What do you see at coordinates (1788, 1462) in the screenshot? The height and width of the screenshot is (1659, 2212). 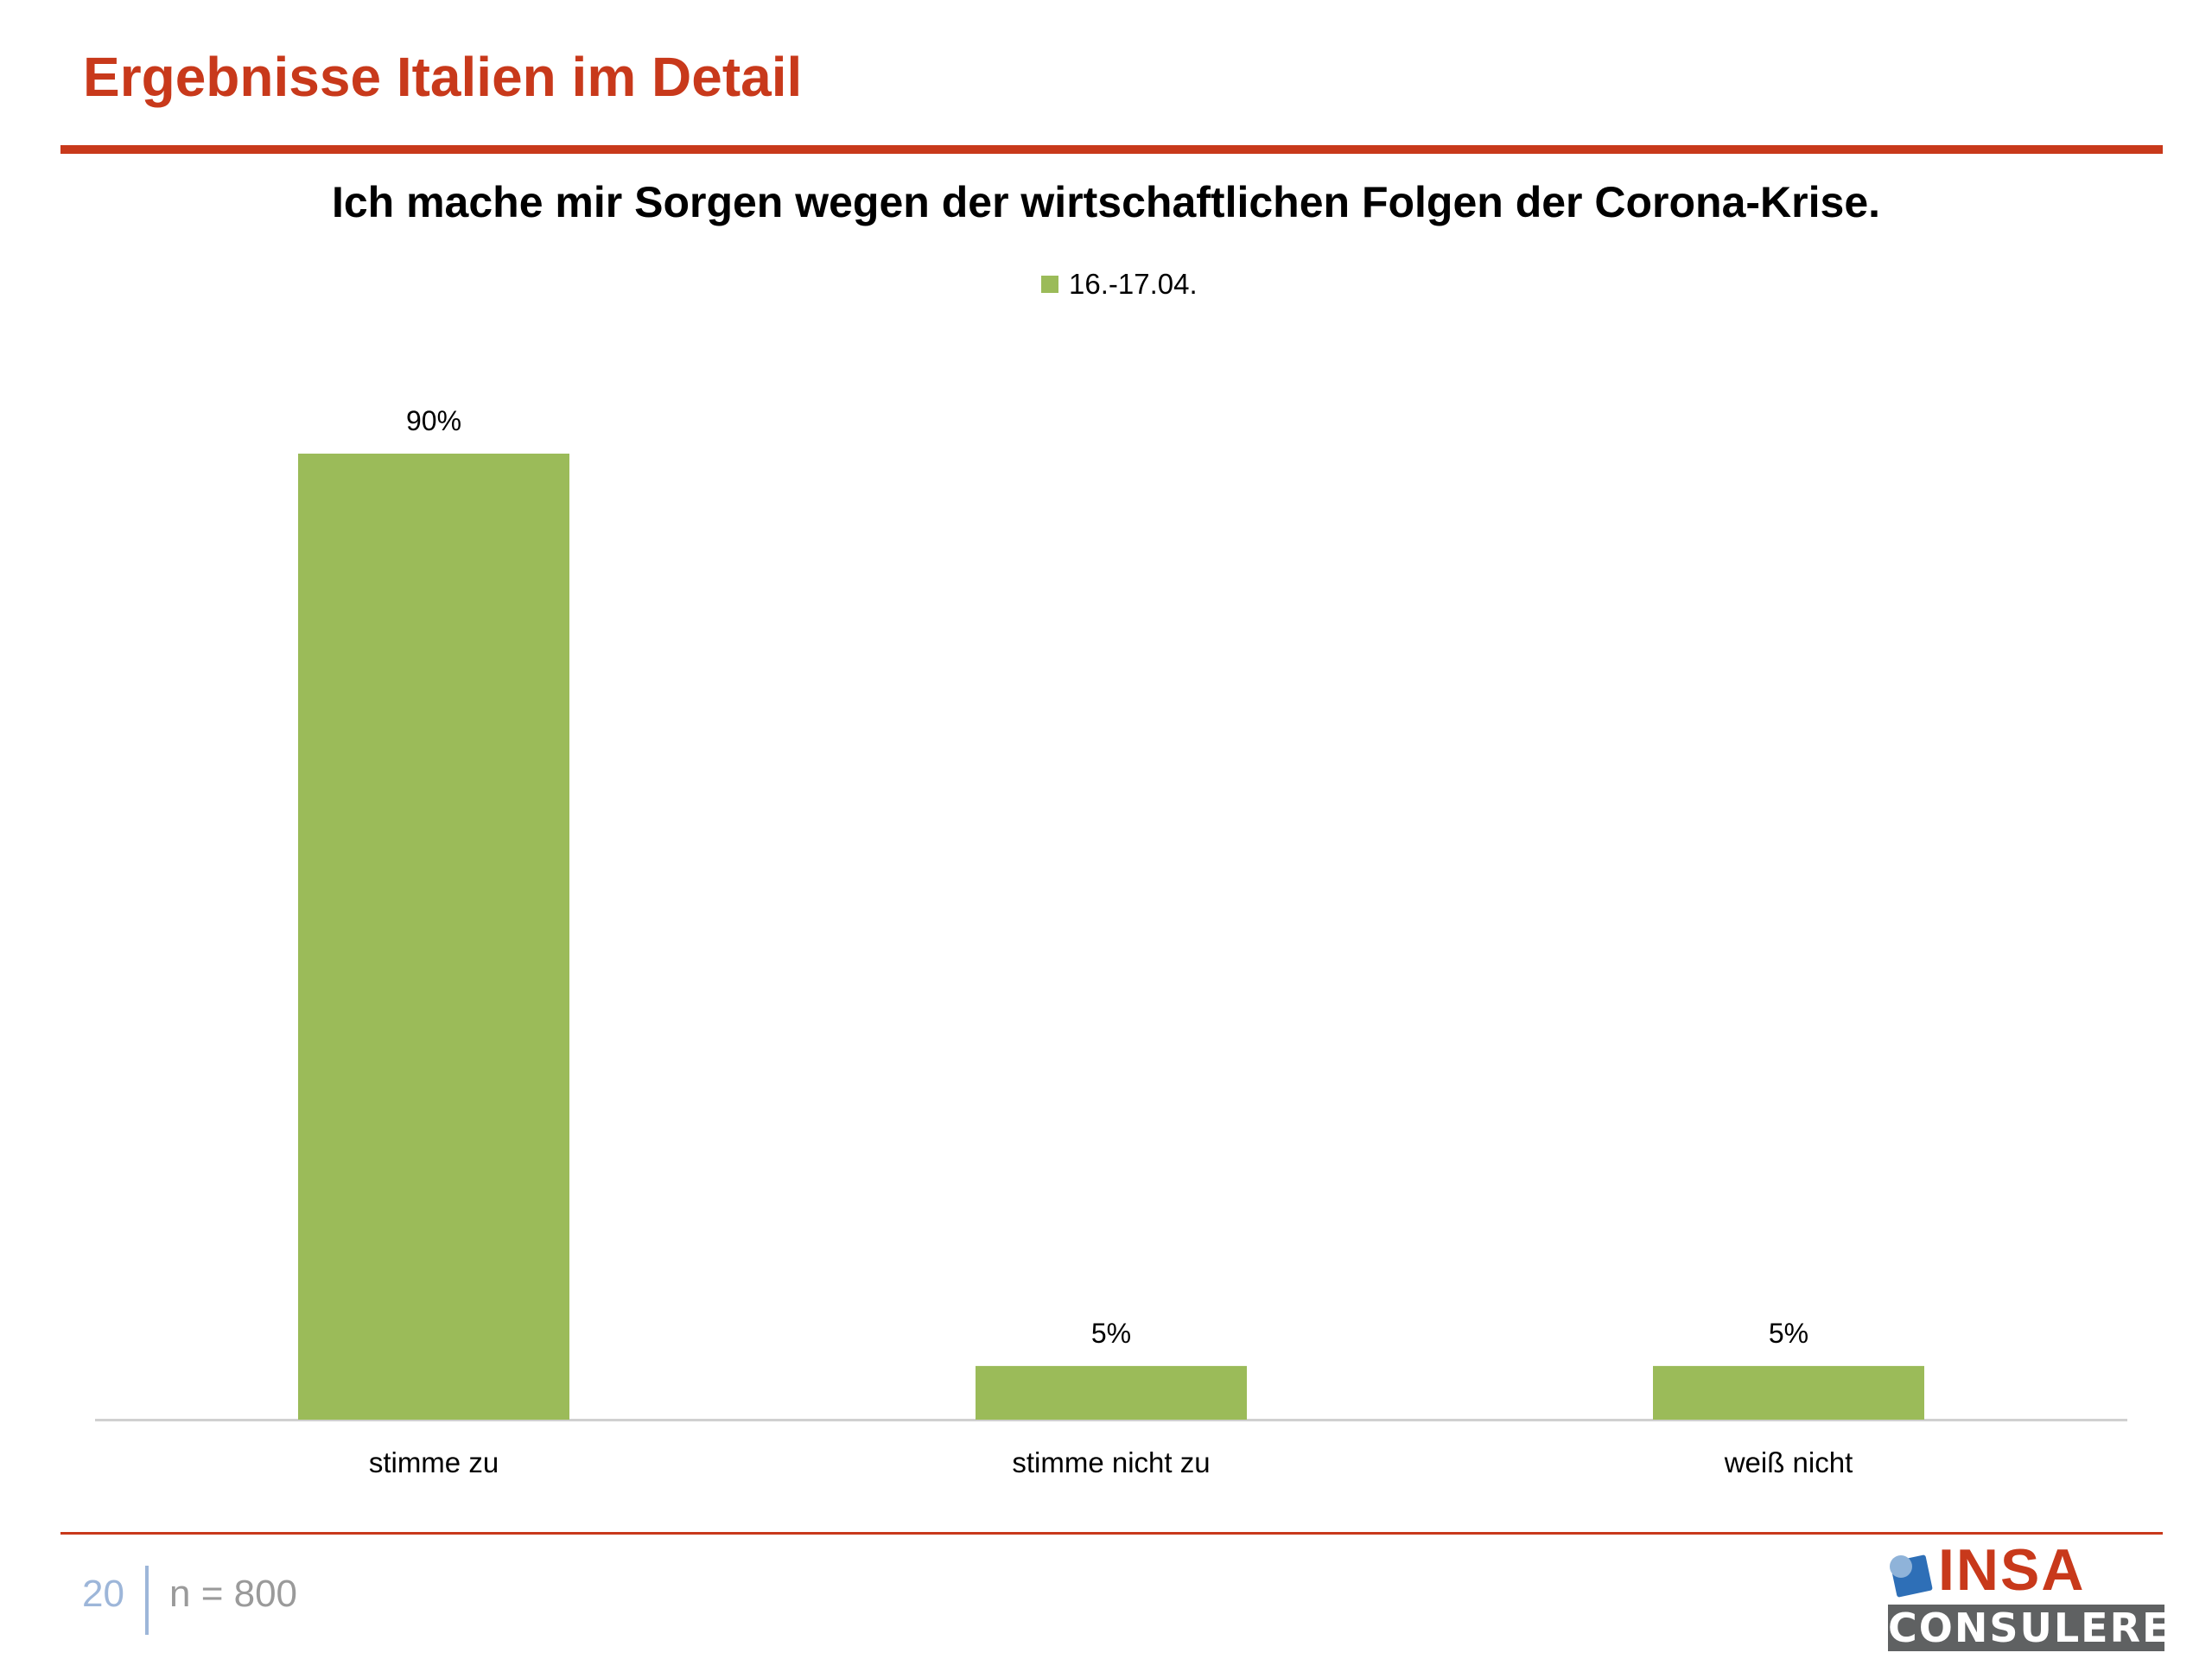 I see `category-label: weiß nicht` at bounding box center [1788, 1462].